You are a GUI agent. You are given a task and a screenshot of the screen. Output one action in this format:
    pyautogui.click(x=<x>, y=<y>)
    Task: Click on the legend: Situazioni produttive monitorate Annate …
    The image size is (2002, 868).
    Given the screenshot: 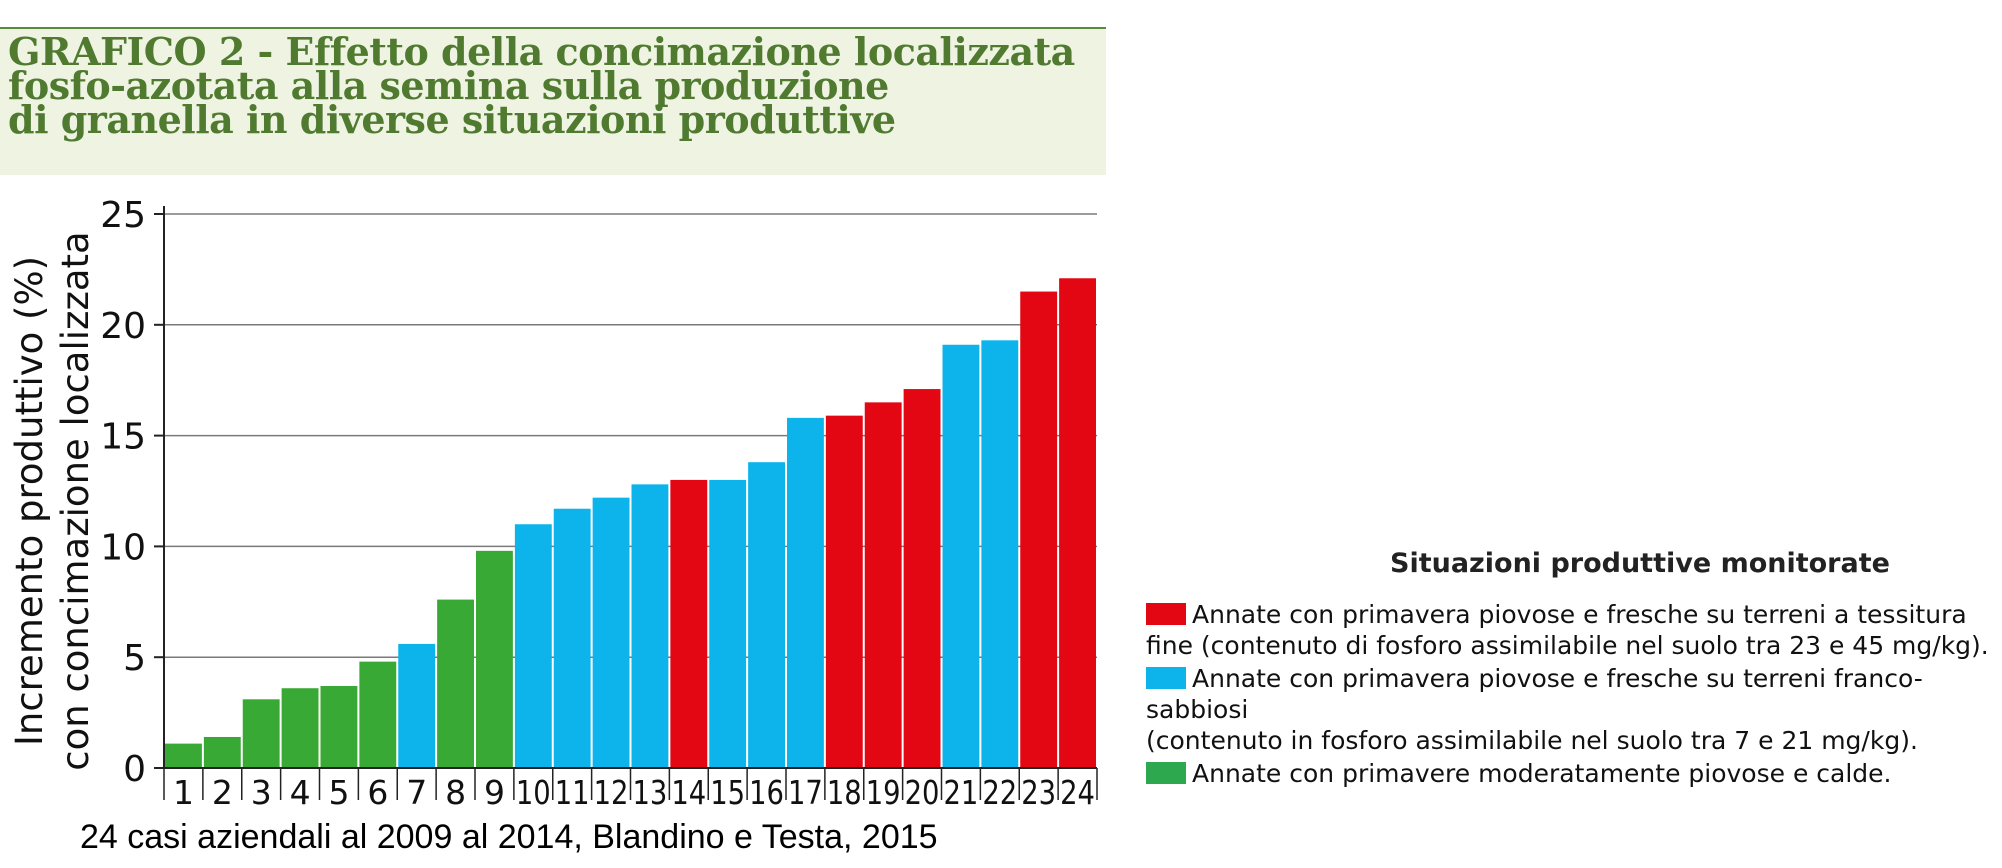 What is the action you would take?
    pyautogui.click(x=1574, y=669)
    